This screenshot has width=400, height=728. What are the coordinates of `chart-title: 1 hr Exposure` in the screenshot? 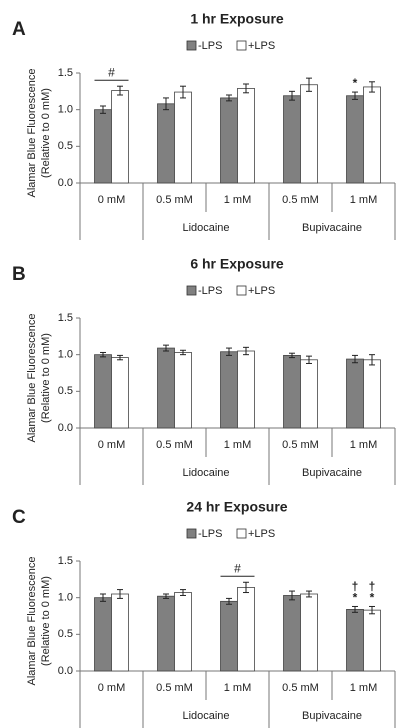 It's located at (237, 19).